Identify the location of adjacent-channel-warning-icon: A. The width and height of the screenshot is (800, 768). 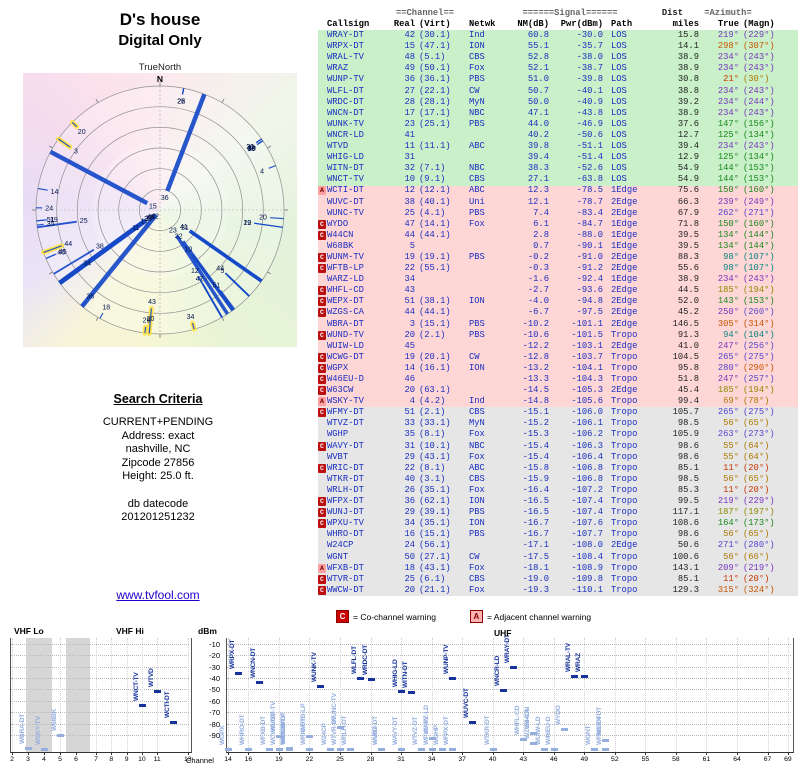
(322, 191).